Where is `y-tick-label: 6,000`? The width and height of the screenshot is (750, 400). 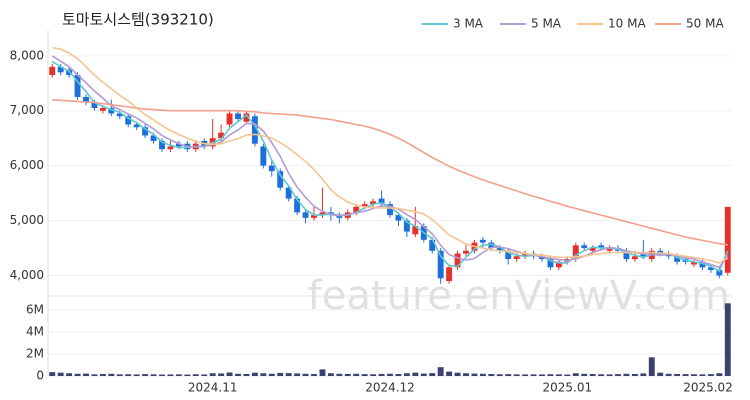 y-tick-label: 6,000 is located at coordinates (27, 165).